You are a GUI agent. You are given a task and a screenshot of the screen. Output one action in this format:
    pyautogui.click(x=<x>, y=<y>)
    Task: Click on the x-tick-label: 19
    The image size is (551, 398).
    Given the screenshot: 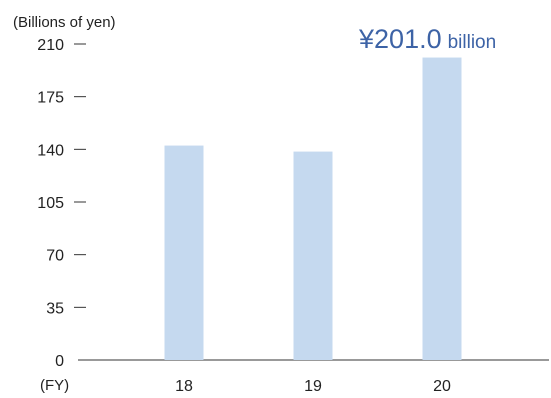 What is the action you would take?
    pyautogui.click(x=313, y=386)
    